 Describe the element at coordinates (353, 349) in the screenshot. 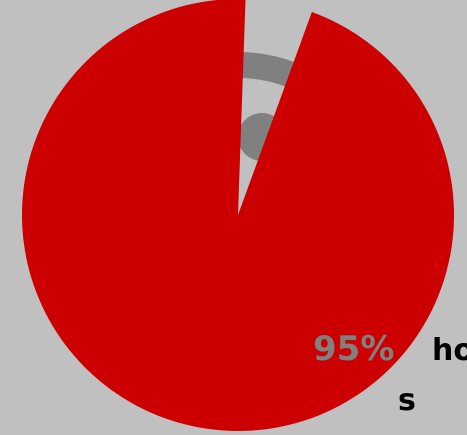

I see `slice-data-label: 95%` at that location.